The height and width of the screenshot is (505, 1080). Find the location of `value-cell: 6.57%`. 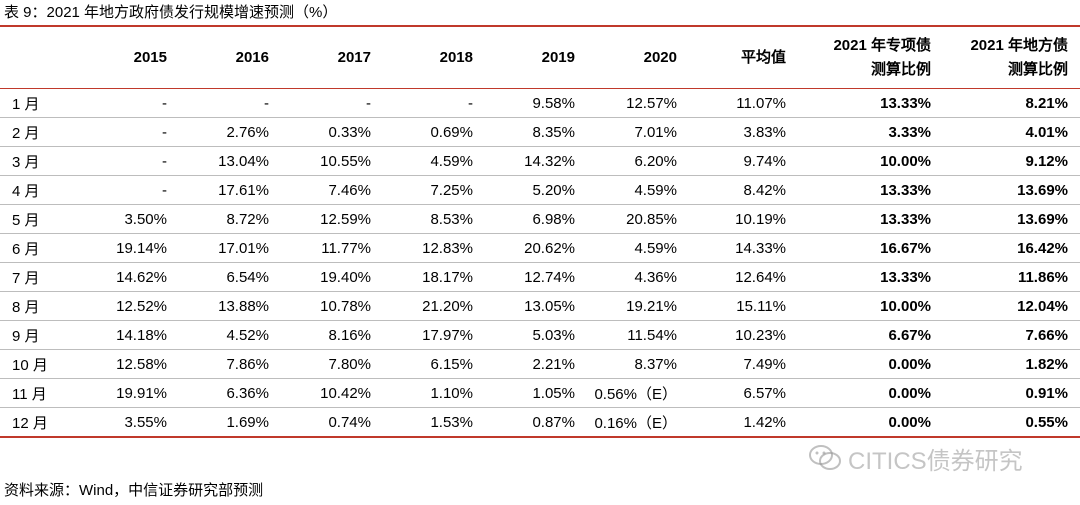

value-cell: 6.57% is located at coordinates (743, 393).